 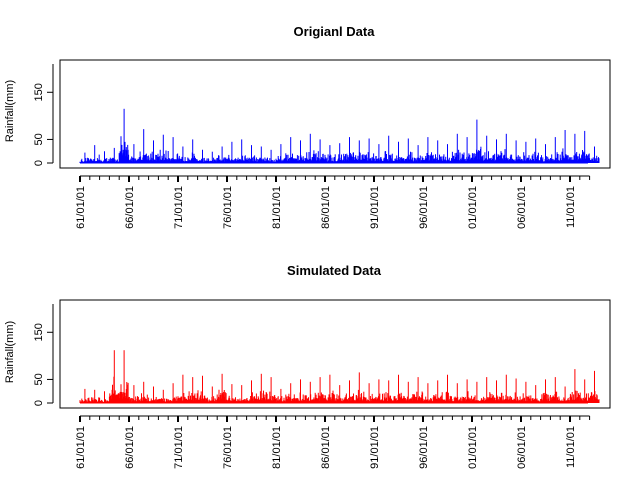 What do you see at coordinates (334, 270) in the screenshot?
I see `chart-title: Simulated Data` at bounding box center [334, 270].